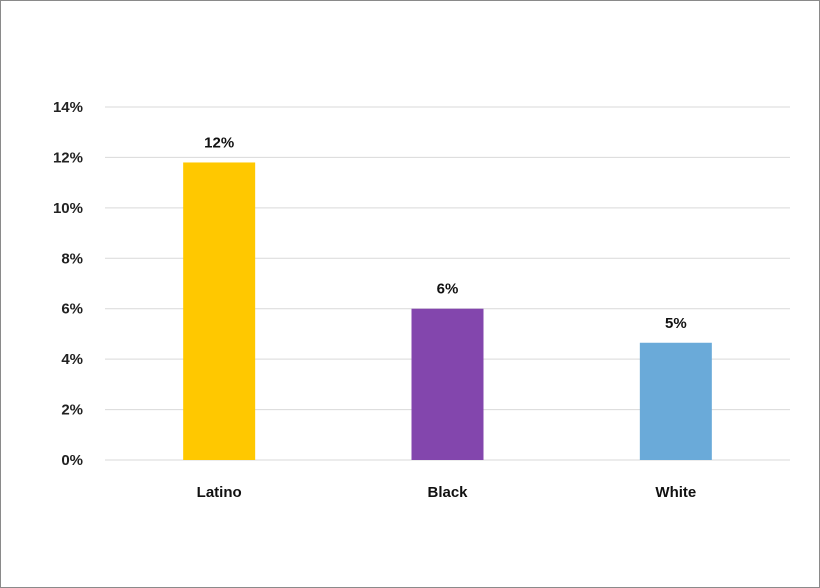 The width and height of the screenshot is (820, 588). I want to click on bar-latino, so click(219, 311).